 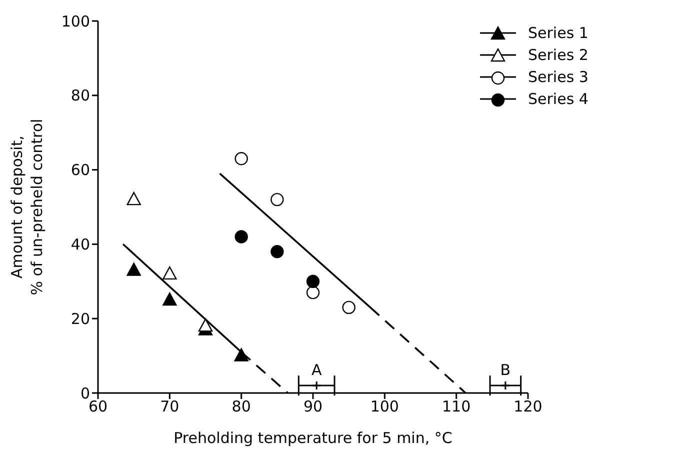 What do you see at coordinates (170, 407) in the screenshot?
I see `x-tick-label: 70` at bounding box center [170, 407].